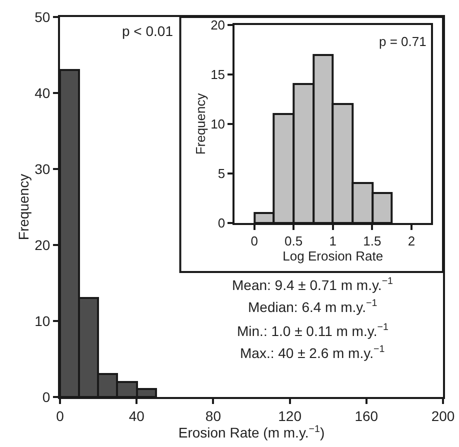 This screenshot has width=459, height=447. I want to click on annotation: Mean: 9.4 ± 0.71 m m.y.$^{−1}$, so click(312, 284).